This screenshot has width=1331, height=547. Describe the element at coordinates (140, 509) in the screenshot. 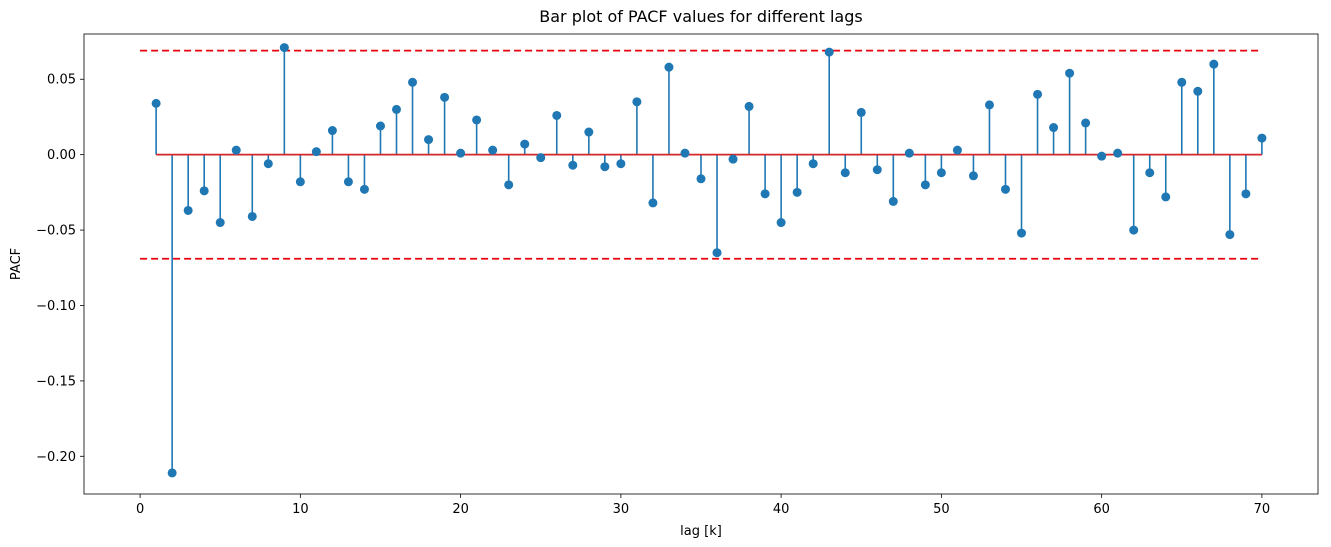

I see `x-tick-label: 0` at that location.